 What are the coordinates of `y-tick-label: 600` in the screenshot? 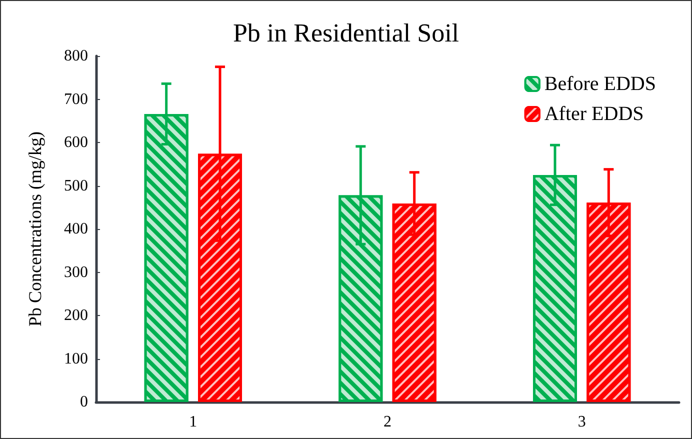 It's located at (76, 142).